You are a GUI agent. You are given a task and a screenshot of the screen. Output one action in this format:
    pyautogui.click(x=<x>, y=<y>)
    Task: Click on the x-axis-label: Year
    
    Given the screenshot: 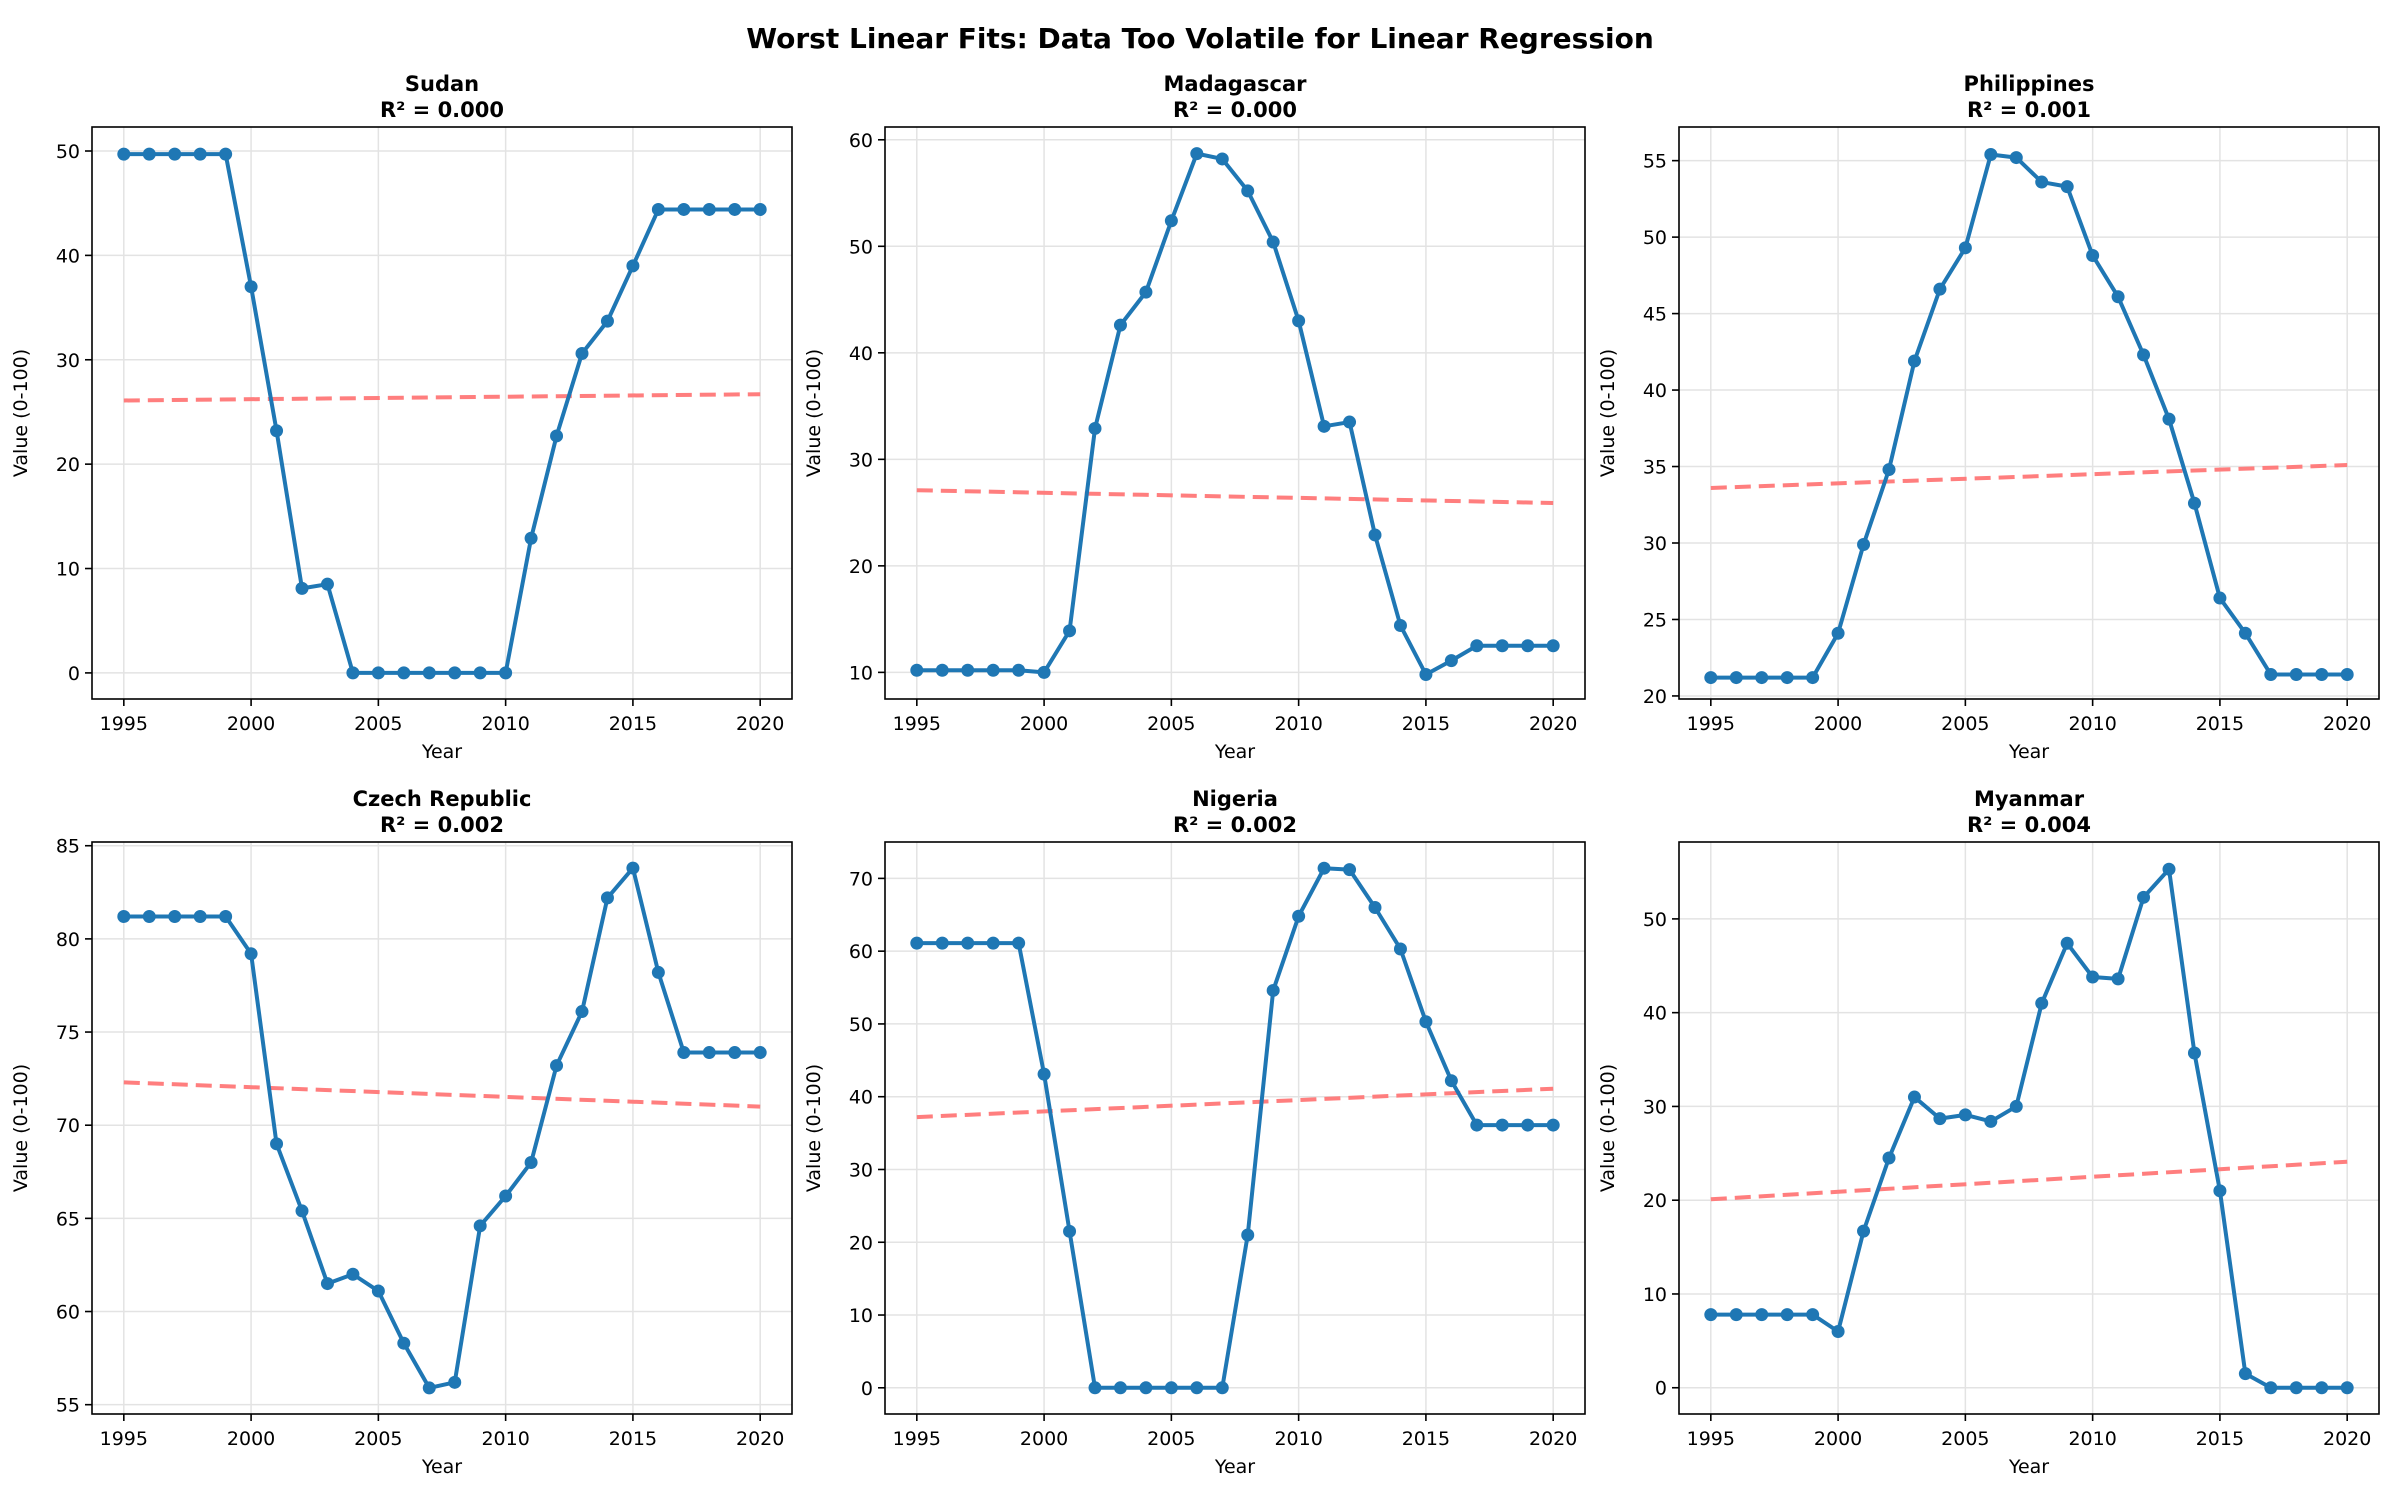 What is the action you would take?
    pyautogui.click(x=2028, y=752)
    